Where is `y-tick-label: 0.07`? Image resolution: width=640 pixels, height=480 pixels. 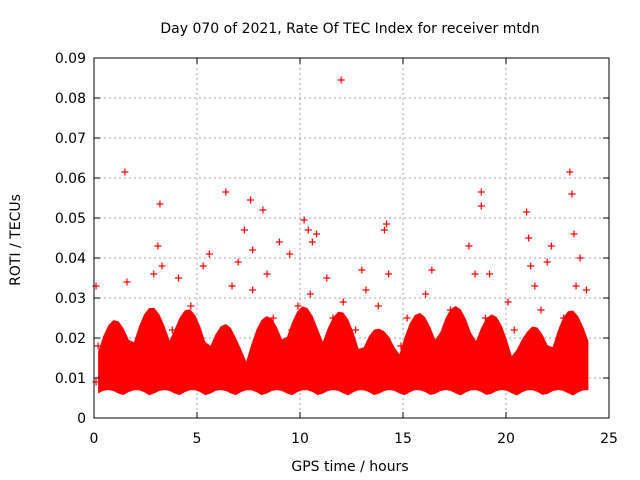
y-tick-label: 0.07 is located at coordinates (70, 139).